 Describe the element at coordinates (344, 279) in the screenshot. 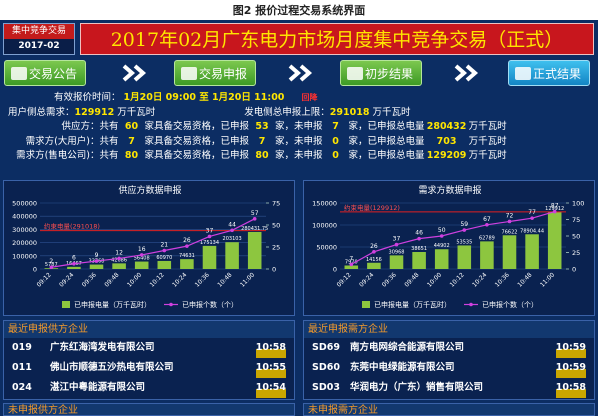

I see `x-tick-label: 09:12` at that location.